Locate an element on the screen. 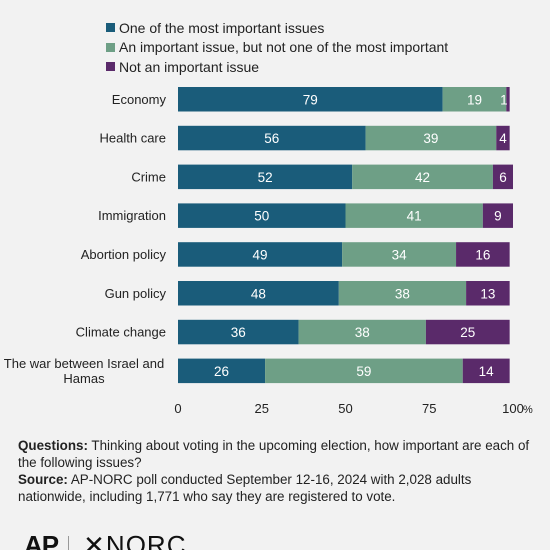 The height and width of the screenshot is (550, 550). logo-bar: AP ✕NORC is located at coordinates (105, 541).